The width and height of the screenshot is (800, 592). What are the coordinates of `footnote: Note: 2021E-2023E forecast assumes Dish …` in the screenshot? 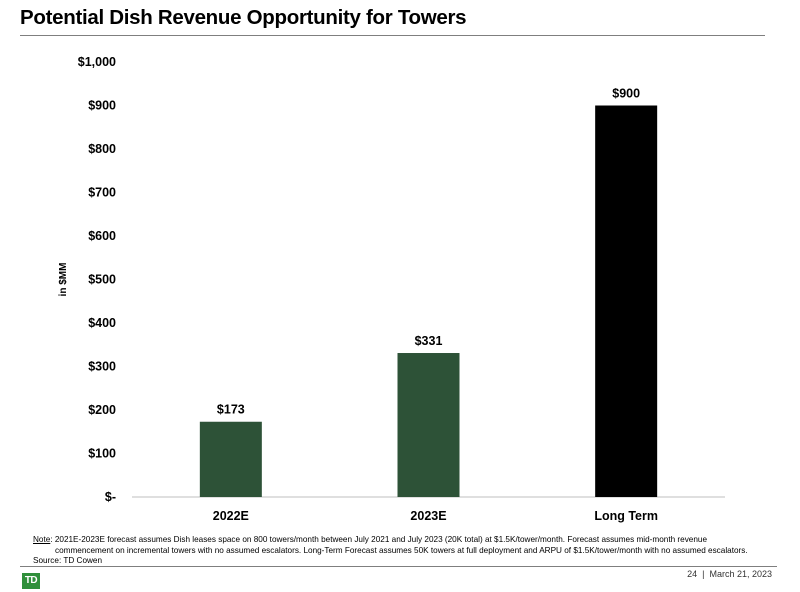 It's located at (415, 551).